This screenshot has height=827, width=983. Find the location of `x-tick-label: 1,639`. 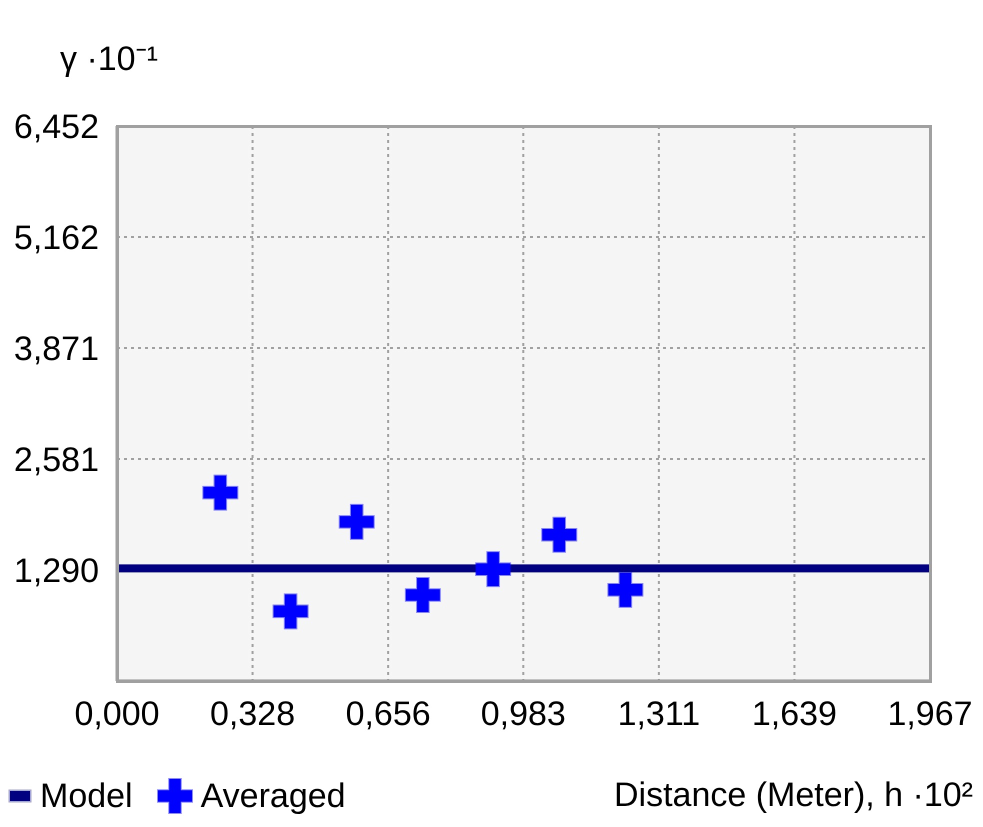

x-tick-label: 1,639 is located at coordinates (794, 714).